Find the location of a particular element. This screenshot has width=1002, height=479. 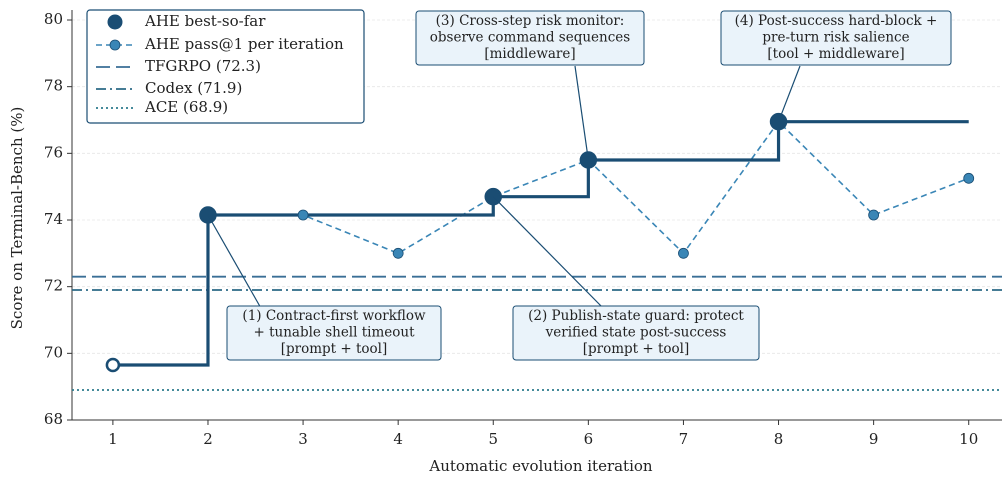

legend-label: AHE pass@1 per iteration is located at coordinates (244, 44).